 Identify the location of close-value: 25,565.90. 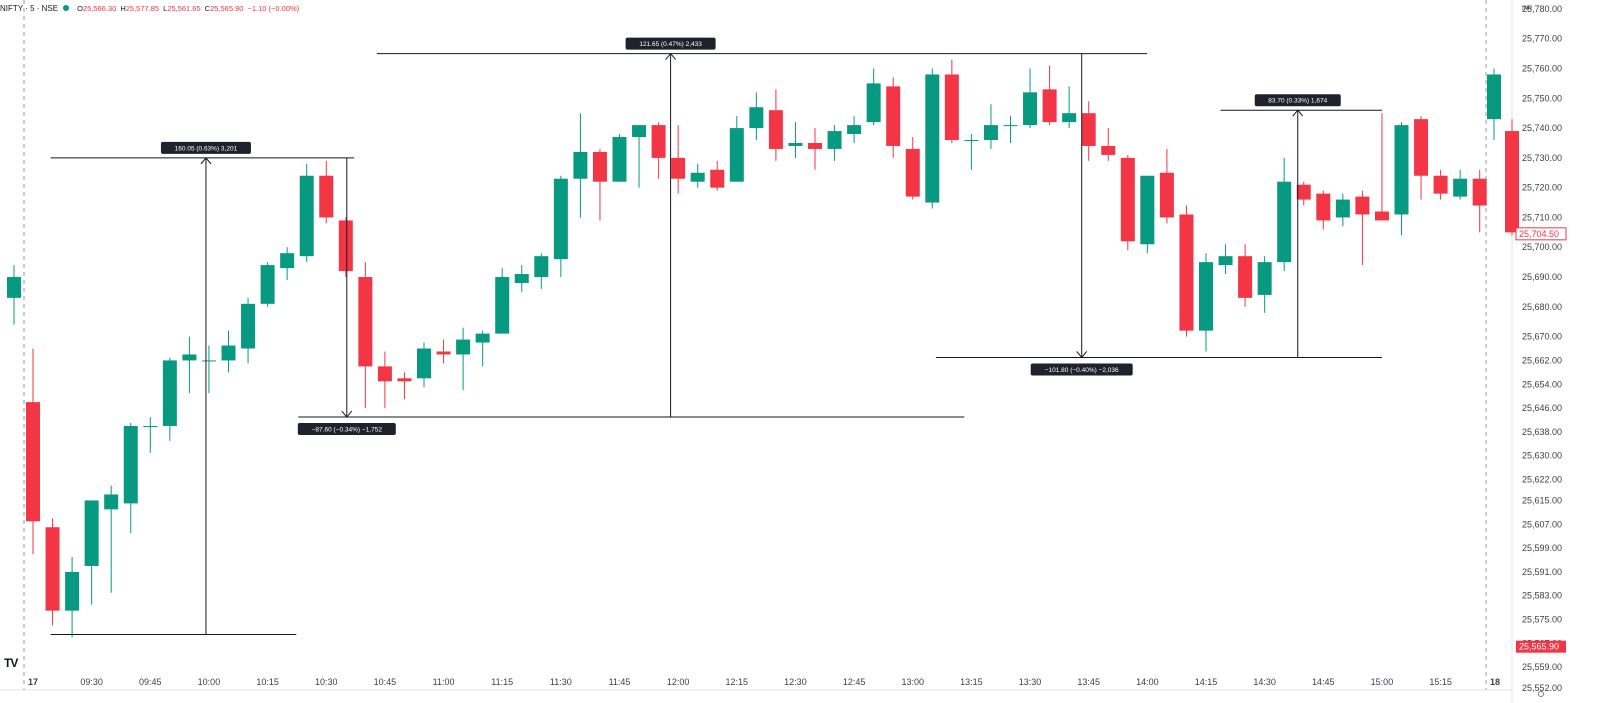
(227, 8).